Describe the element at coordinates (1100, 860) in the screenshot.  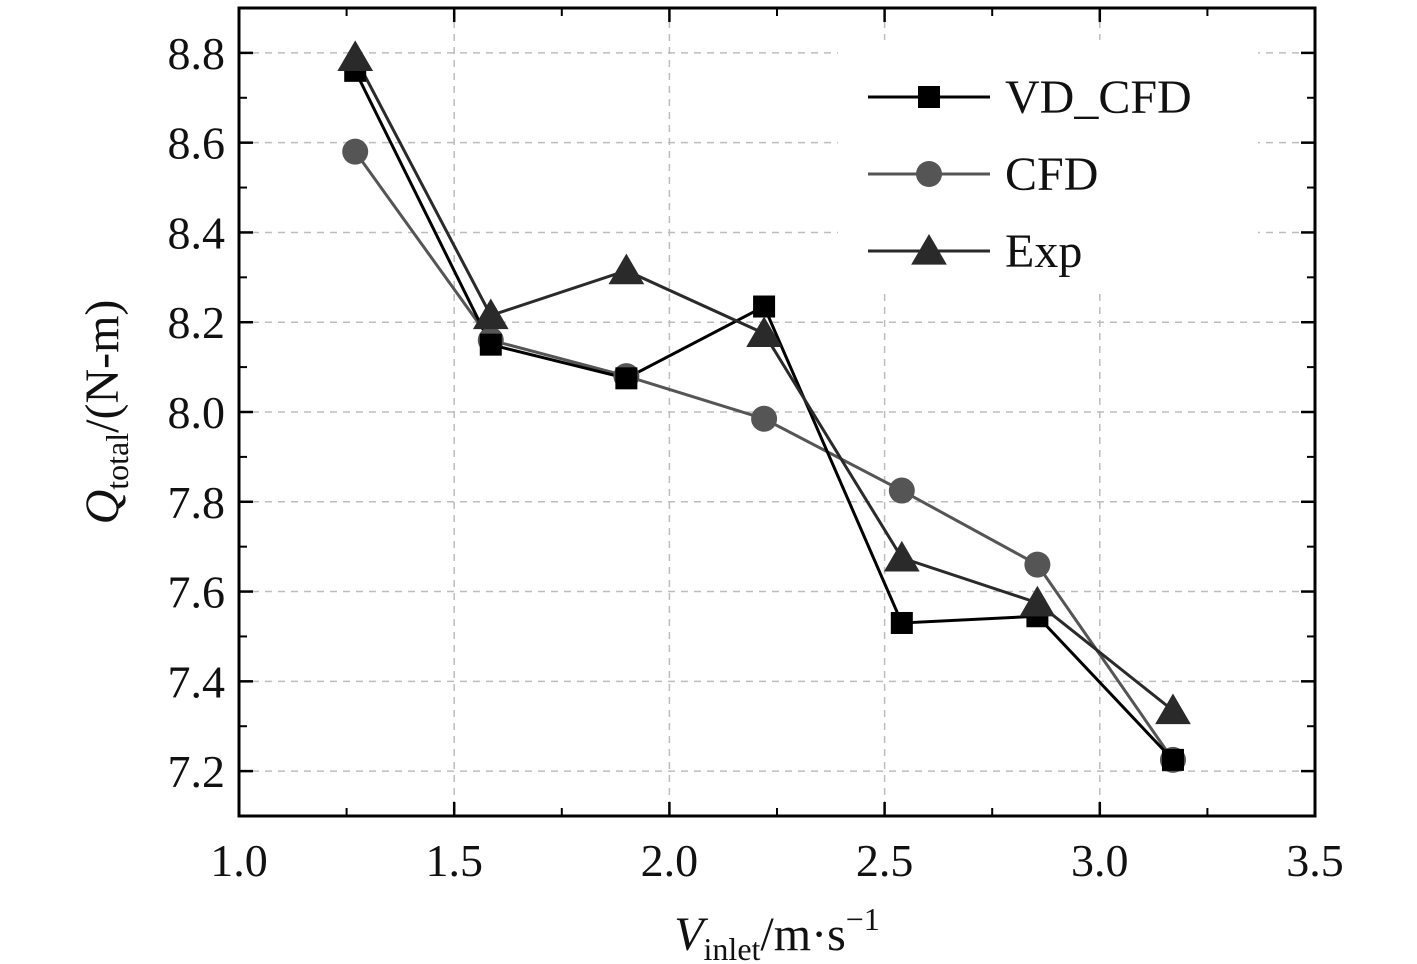
I see `x-tick-label: 3.0` at that location.